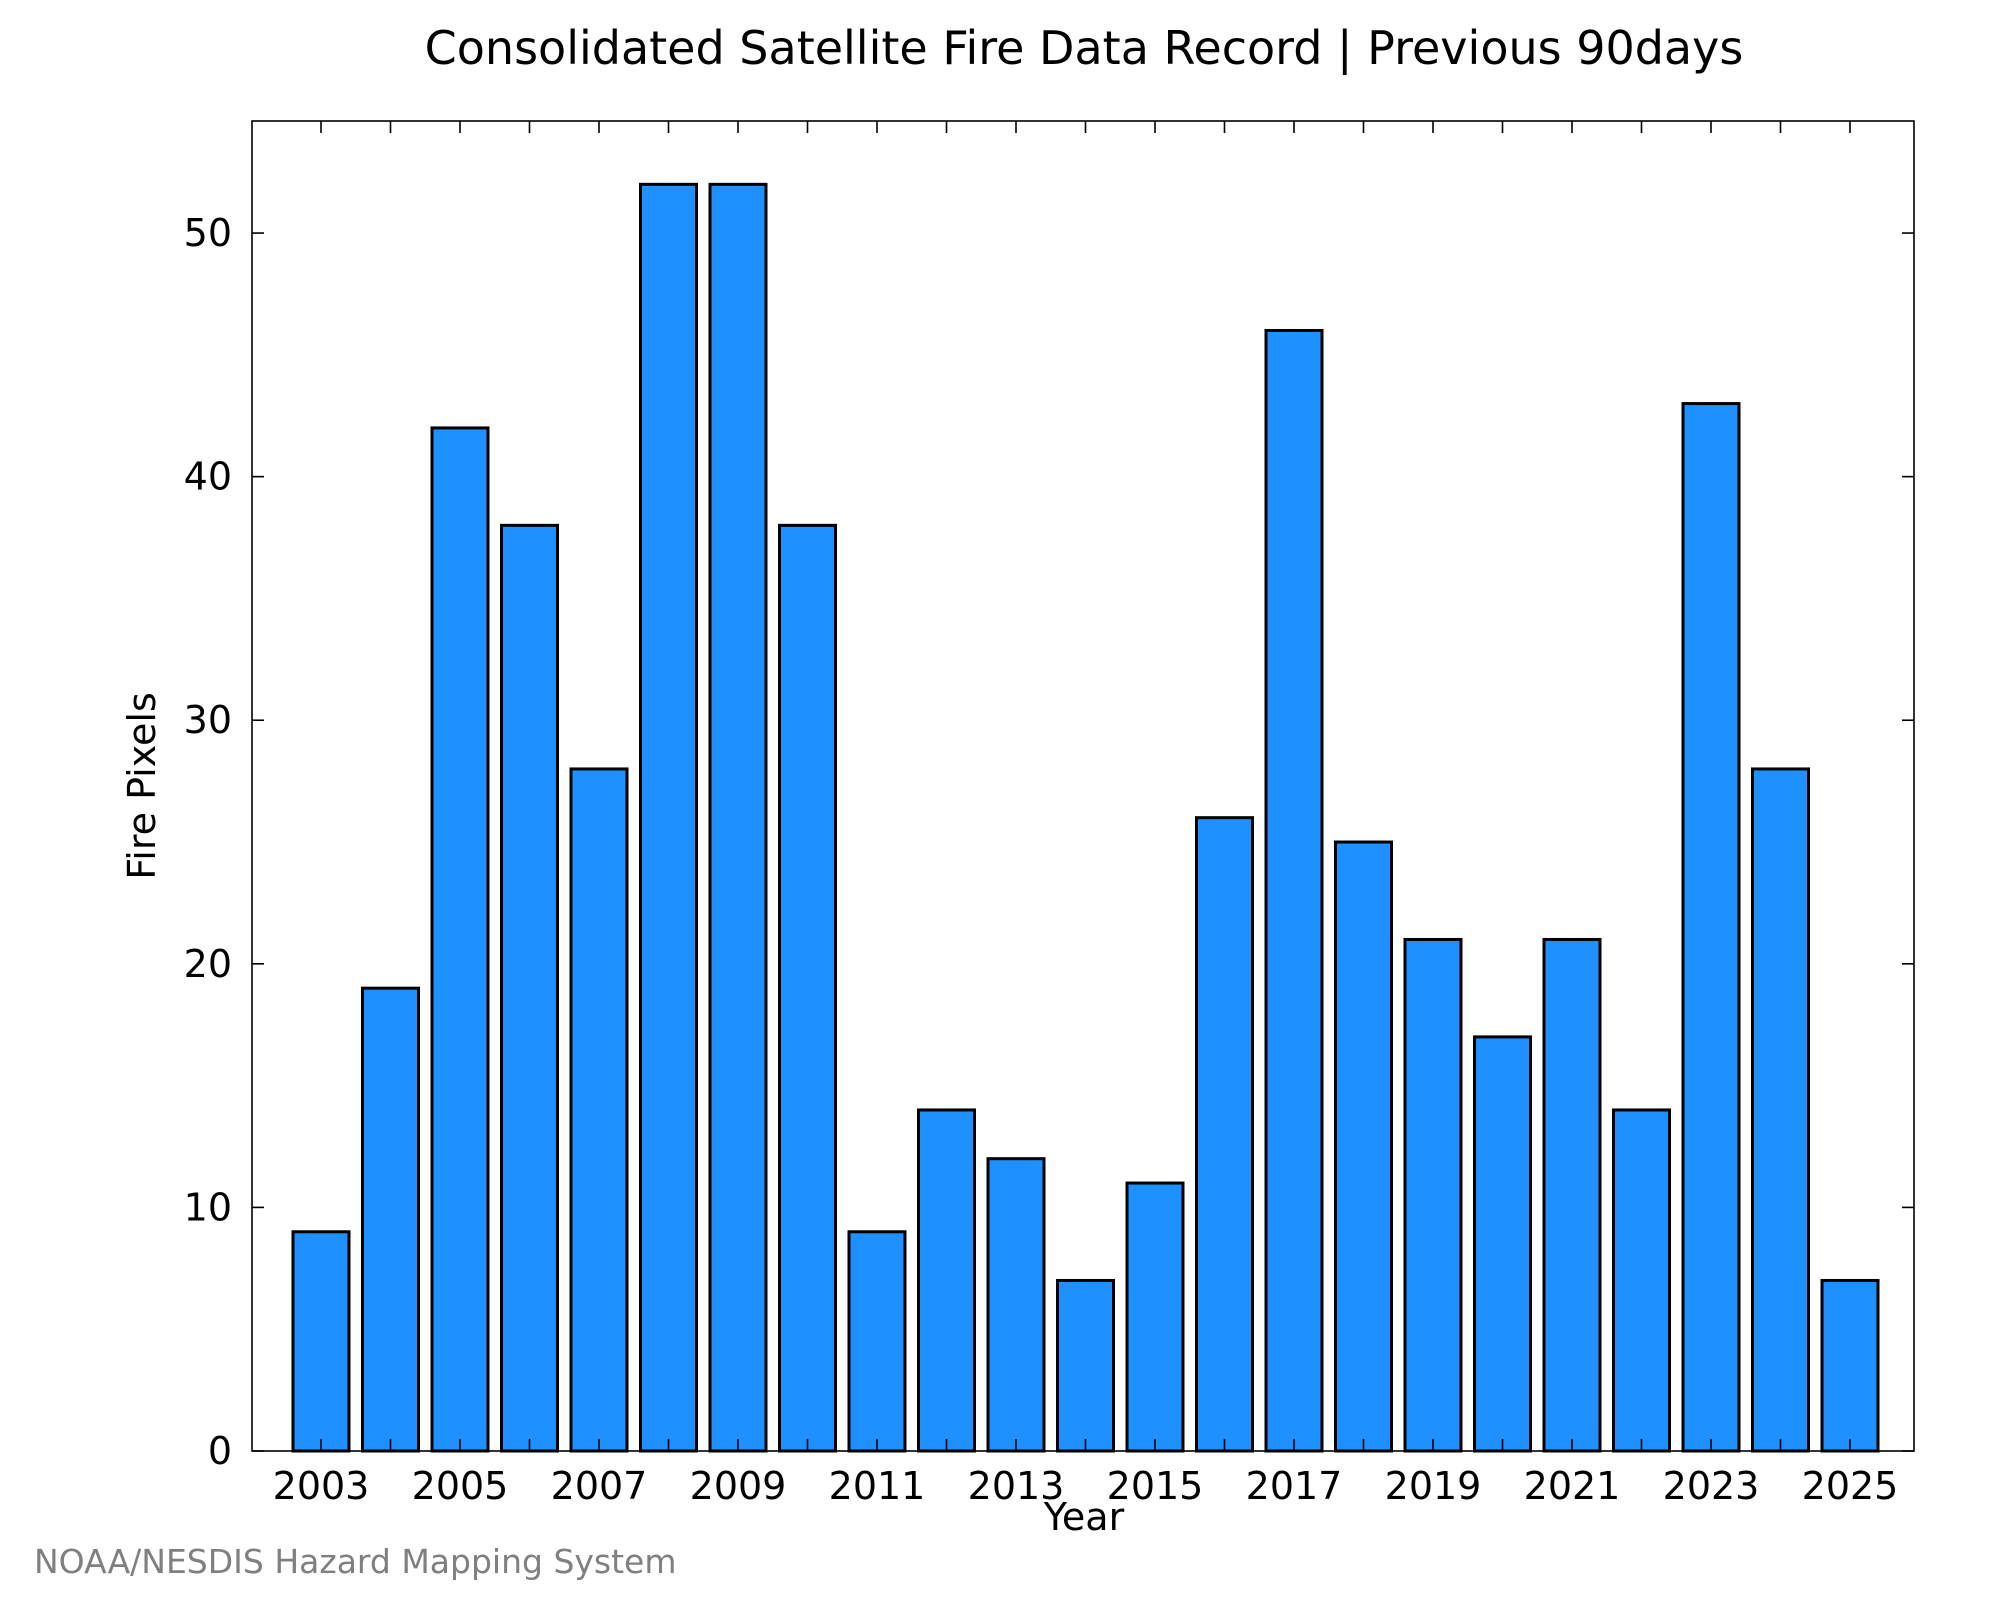  I want to click on bar-2009, so click(738, 817).